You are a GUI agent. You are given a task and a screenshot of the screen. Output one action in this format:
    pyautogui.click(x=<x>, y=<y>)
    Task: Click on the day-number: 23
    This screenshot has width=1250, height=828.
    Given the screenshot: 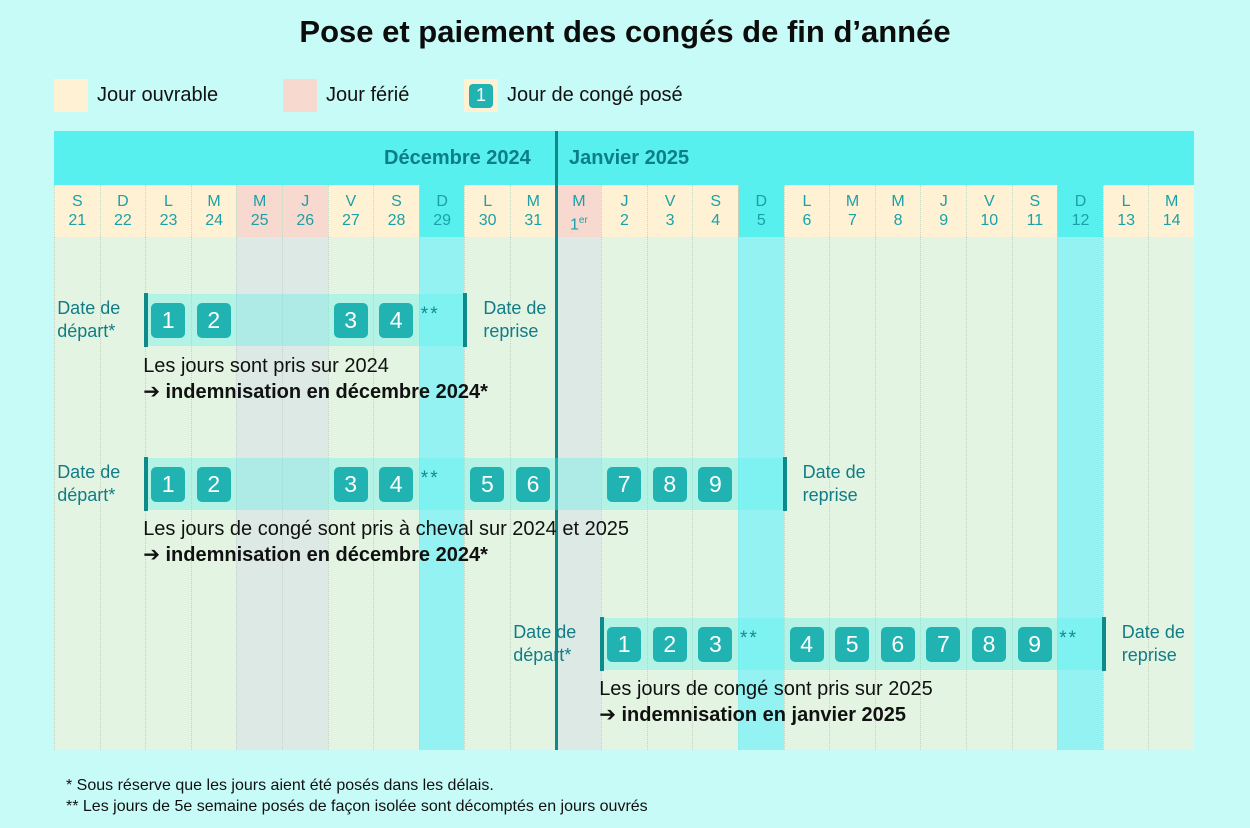 What is the action you would take?
    pyautogui.click(x=168, y=220)
    